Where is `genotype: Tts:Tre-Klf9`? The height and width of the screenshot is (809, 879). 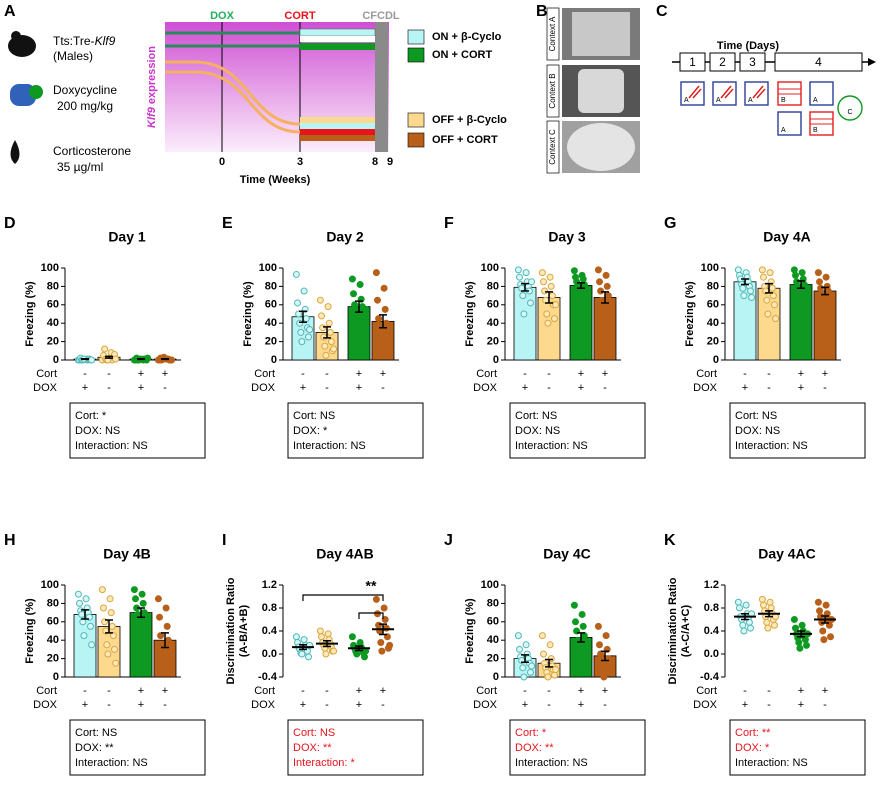 genotype: Tts:Tre-Klf9 is located at coordinates (84, 41).